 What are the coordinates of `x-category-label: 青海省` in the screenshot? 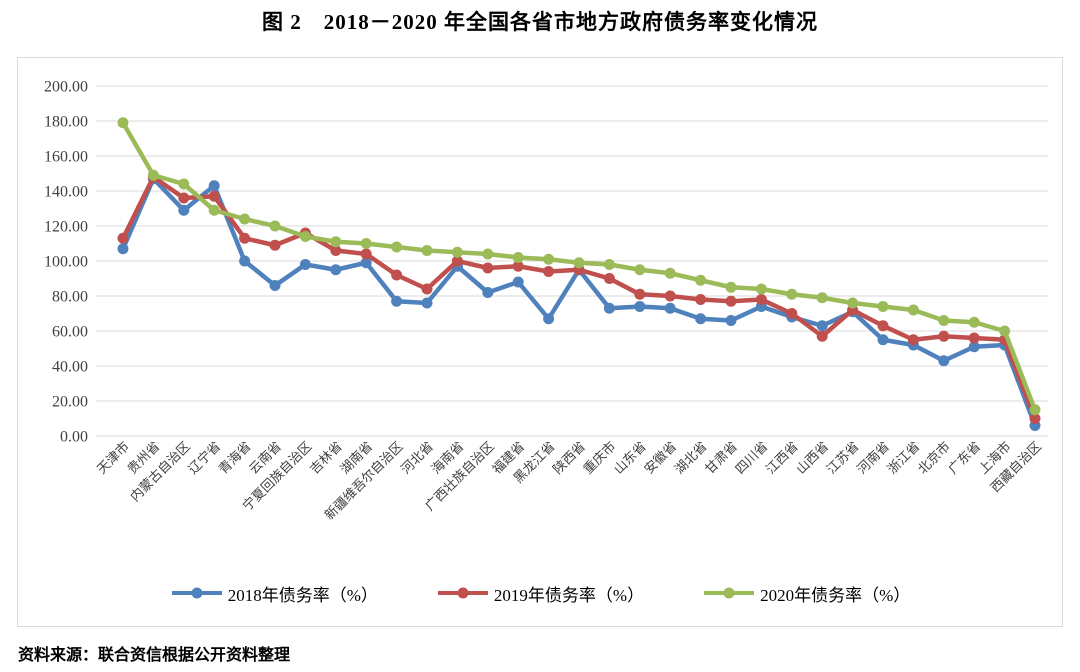 It's located at (235, 458).